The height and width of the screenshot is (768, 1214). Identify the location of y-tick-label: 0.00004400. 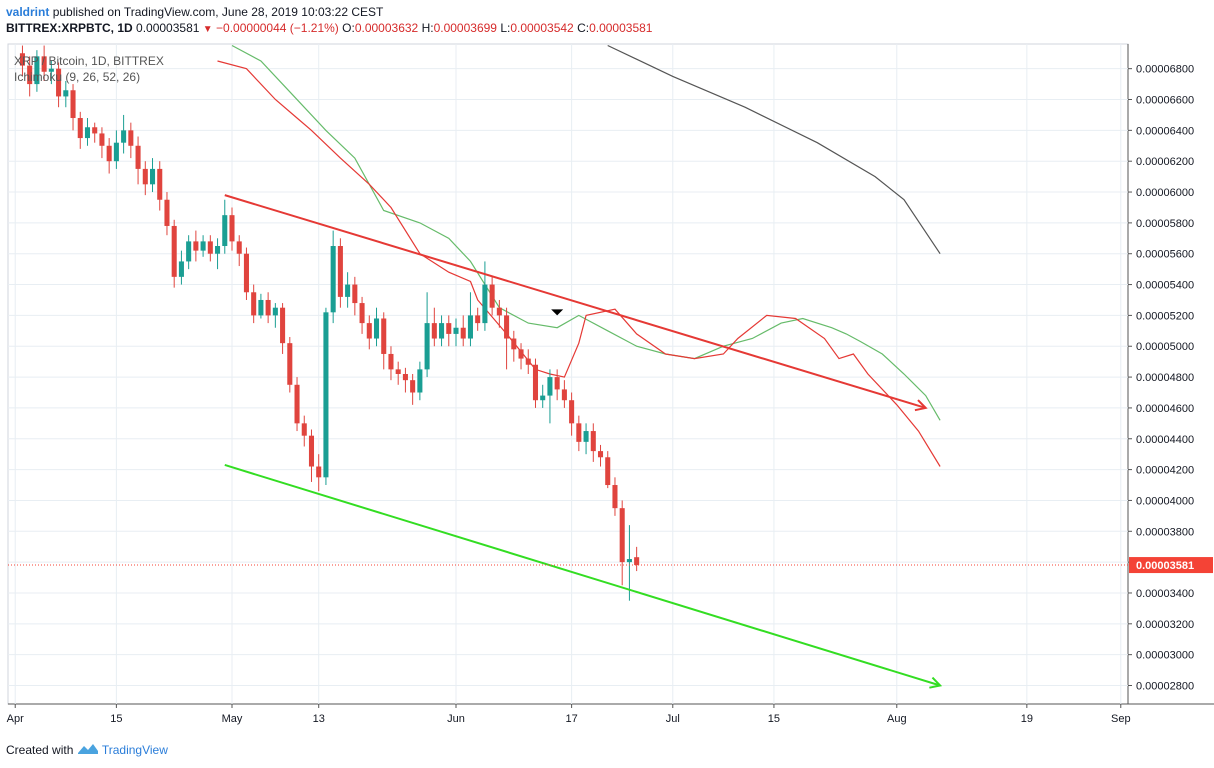
(1165, 440).